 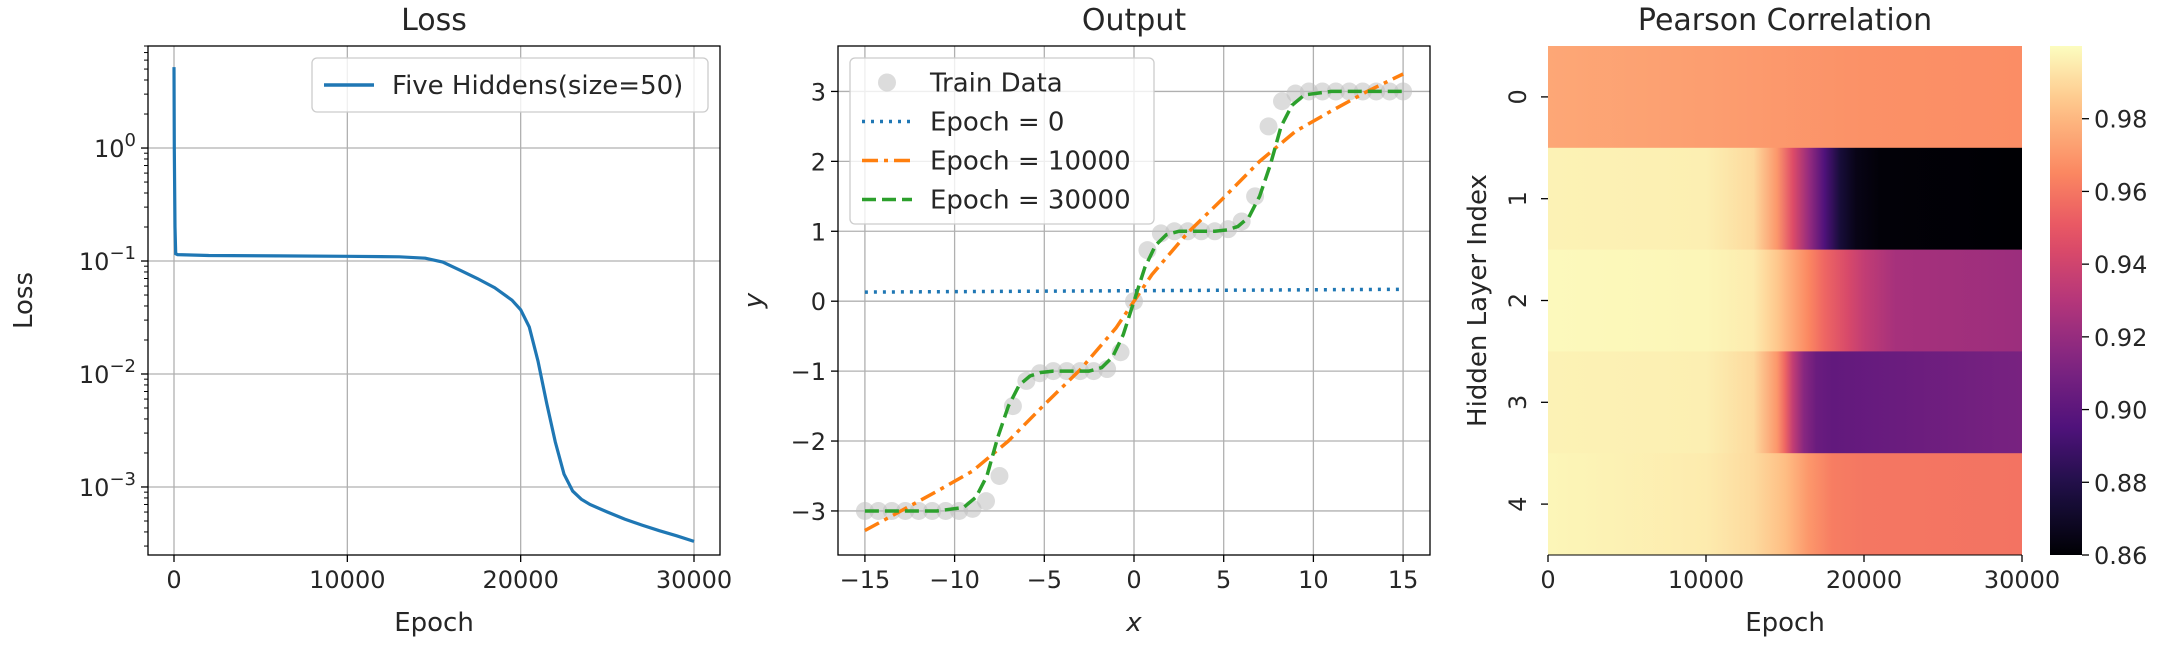 I want to click on colorbar, so click(x=2066, y=300).